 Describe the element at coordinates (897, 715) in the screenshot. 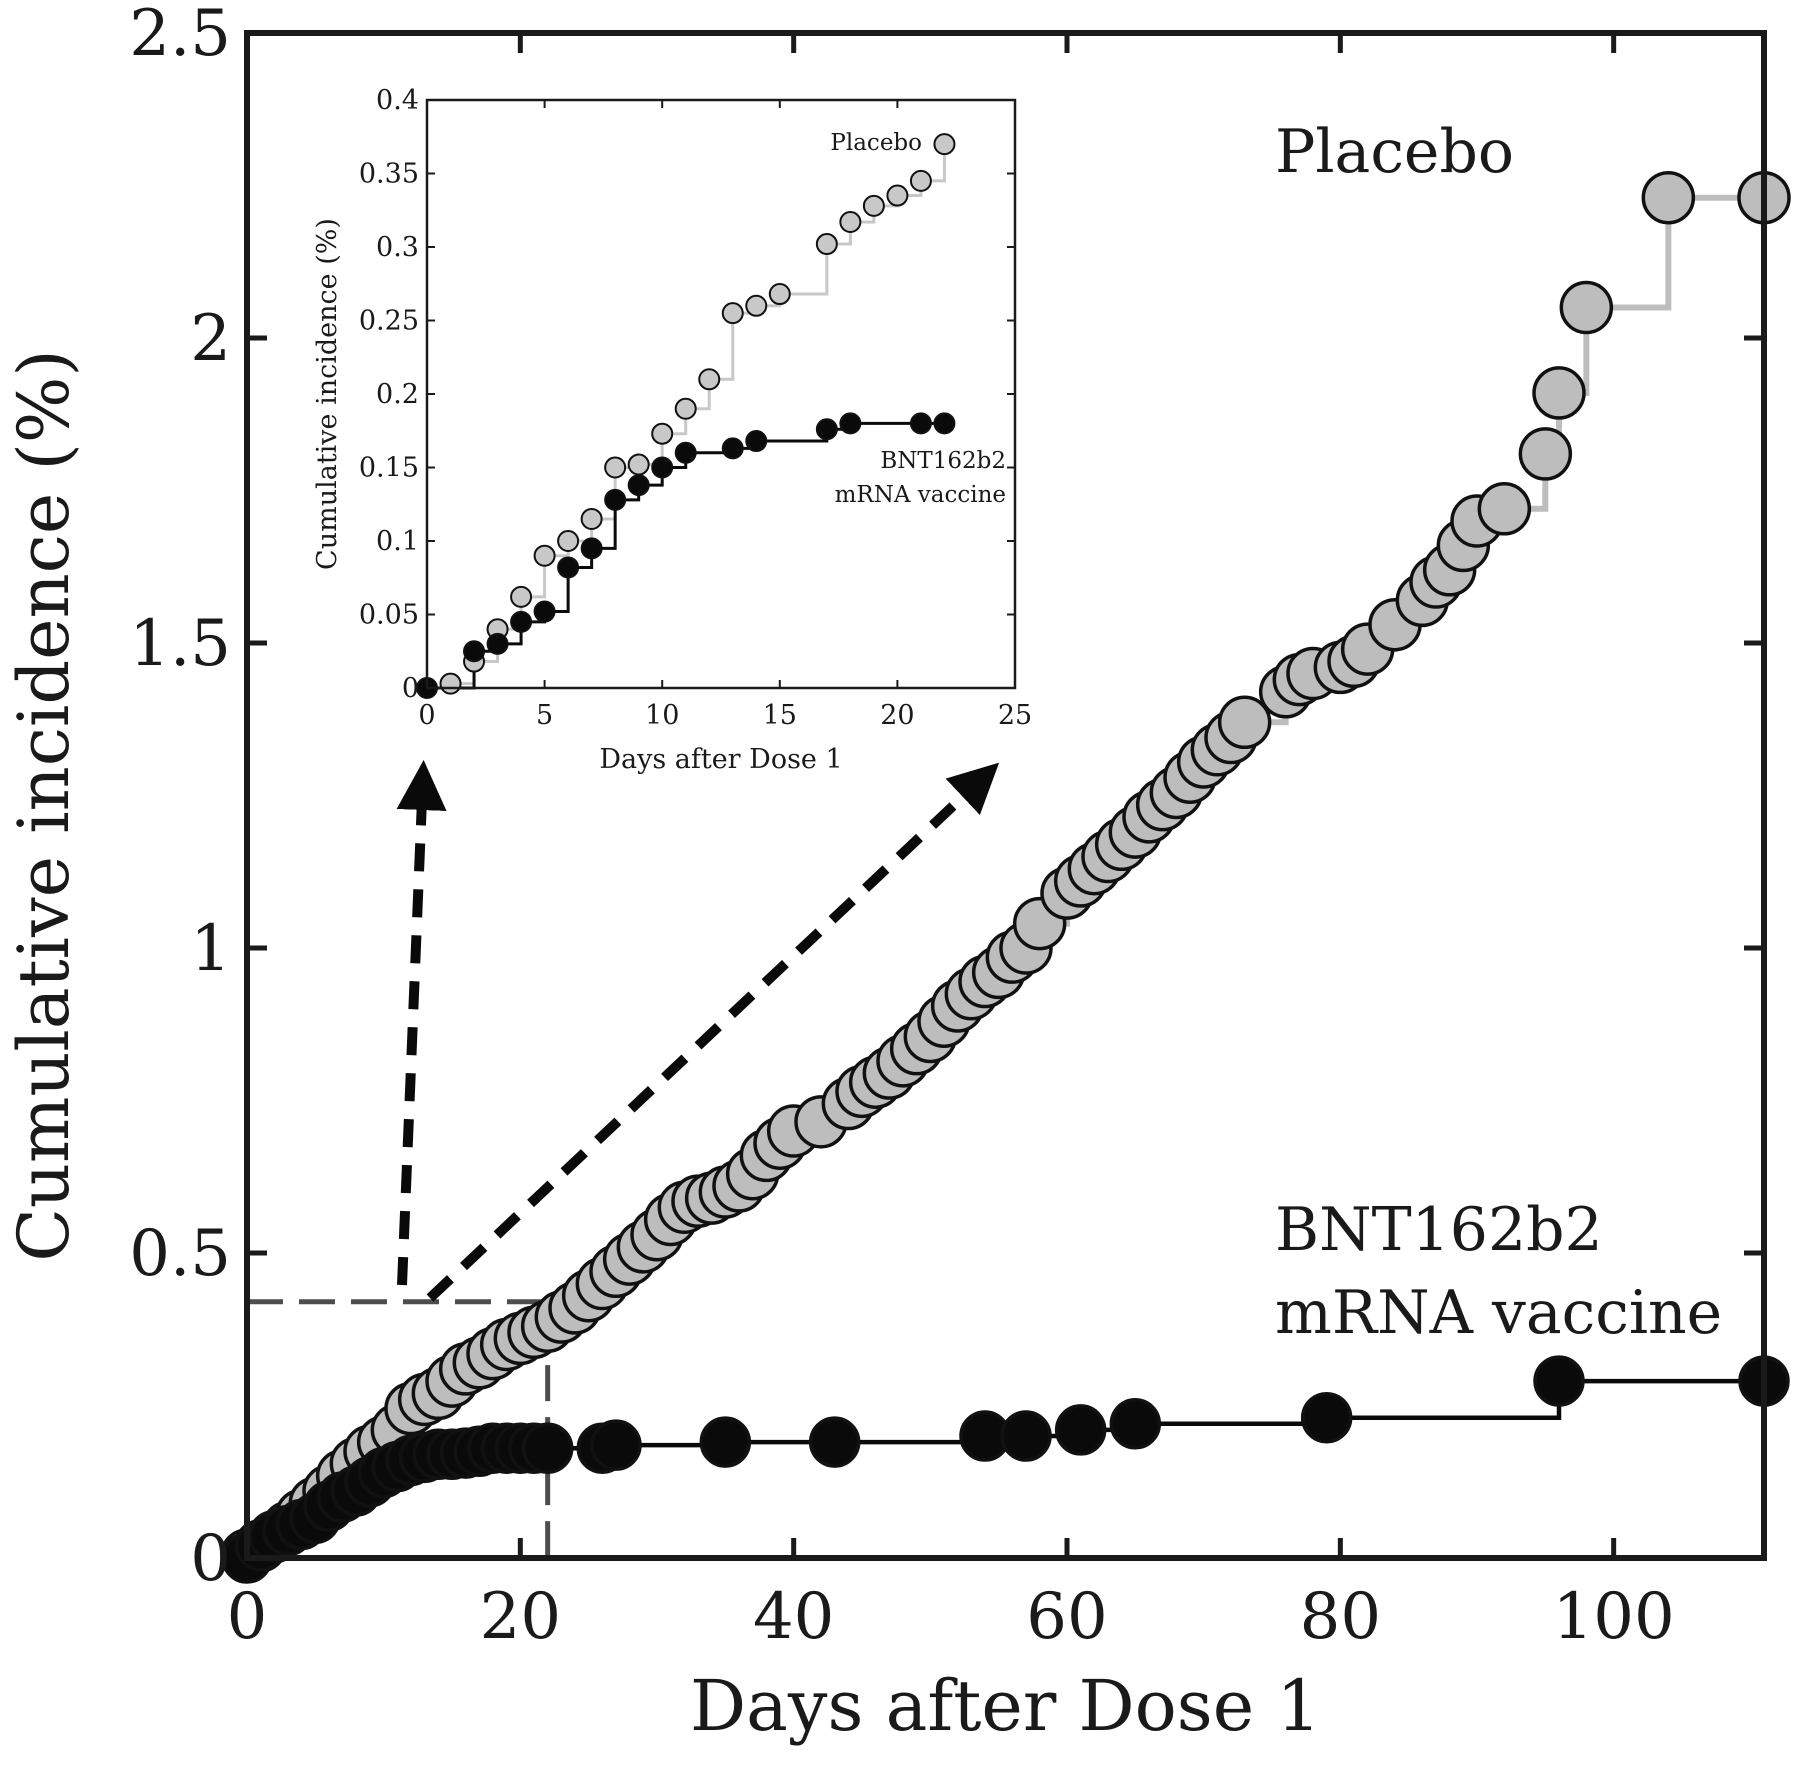

I see `inset-x-tick-label: 20` at that location.